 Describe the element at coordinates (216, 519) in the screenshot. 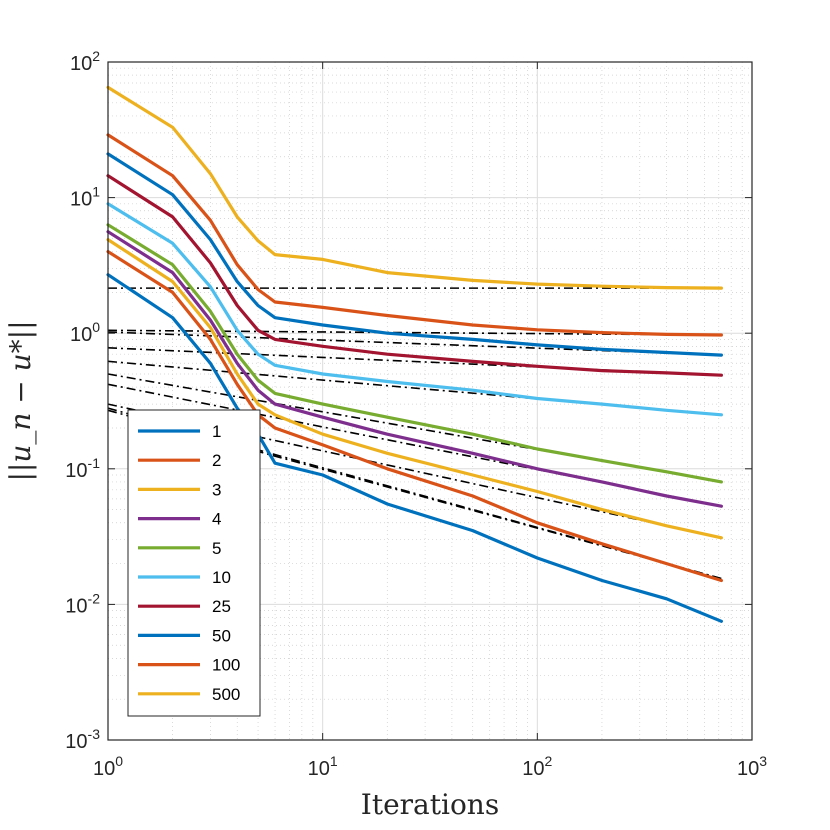

I see `legend-label-4: 4` at that location.